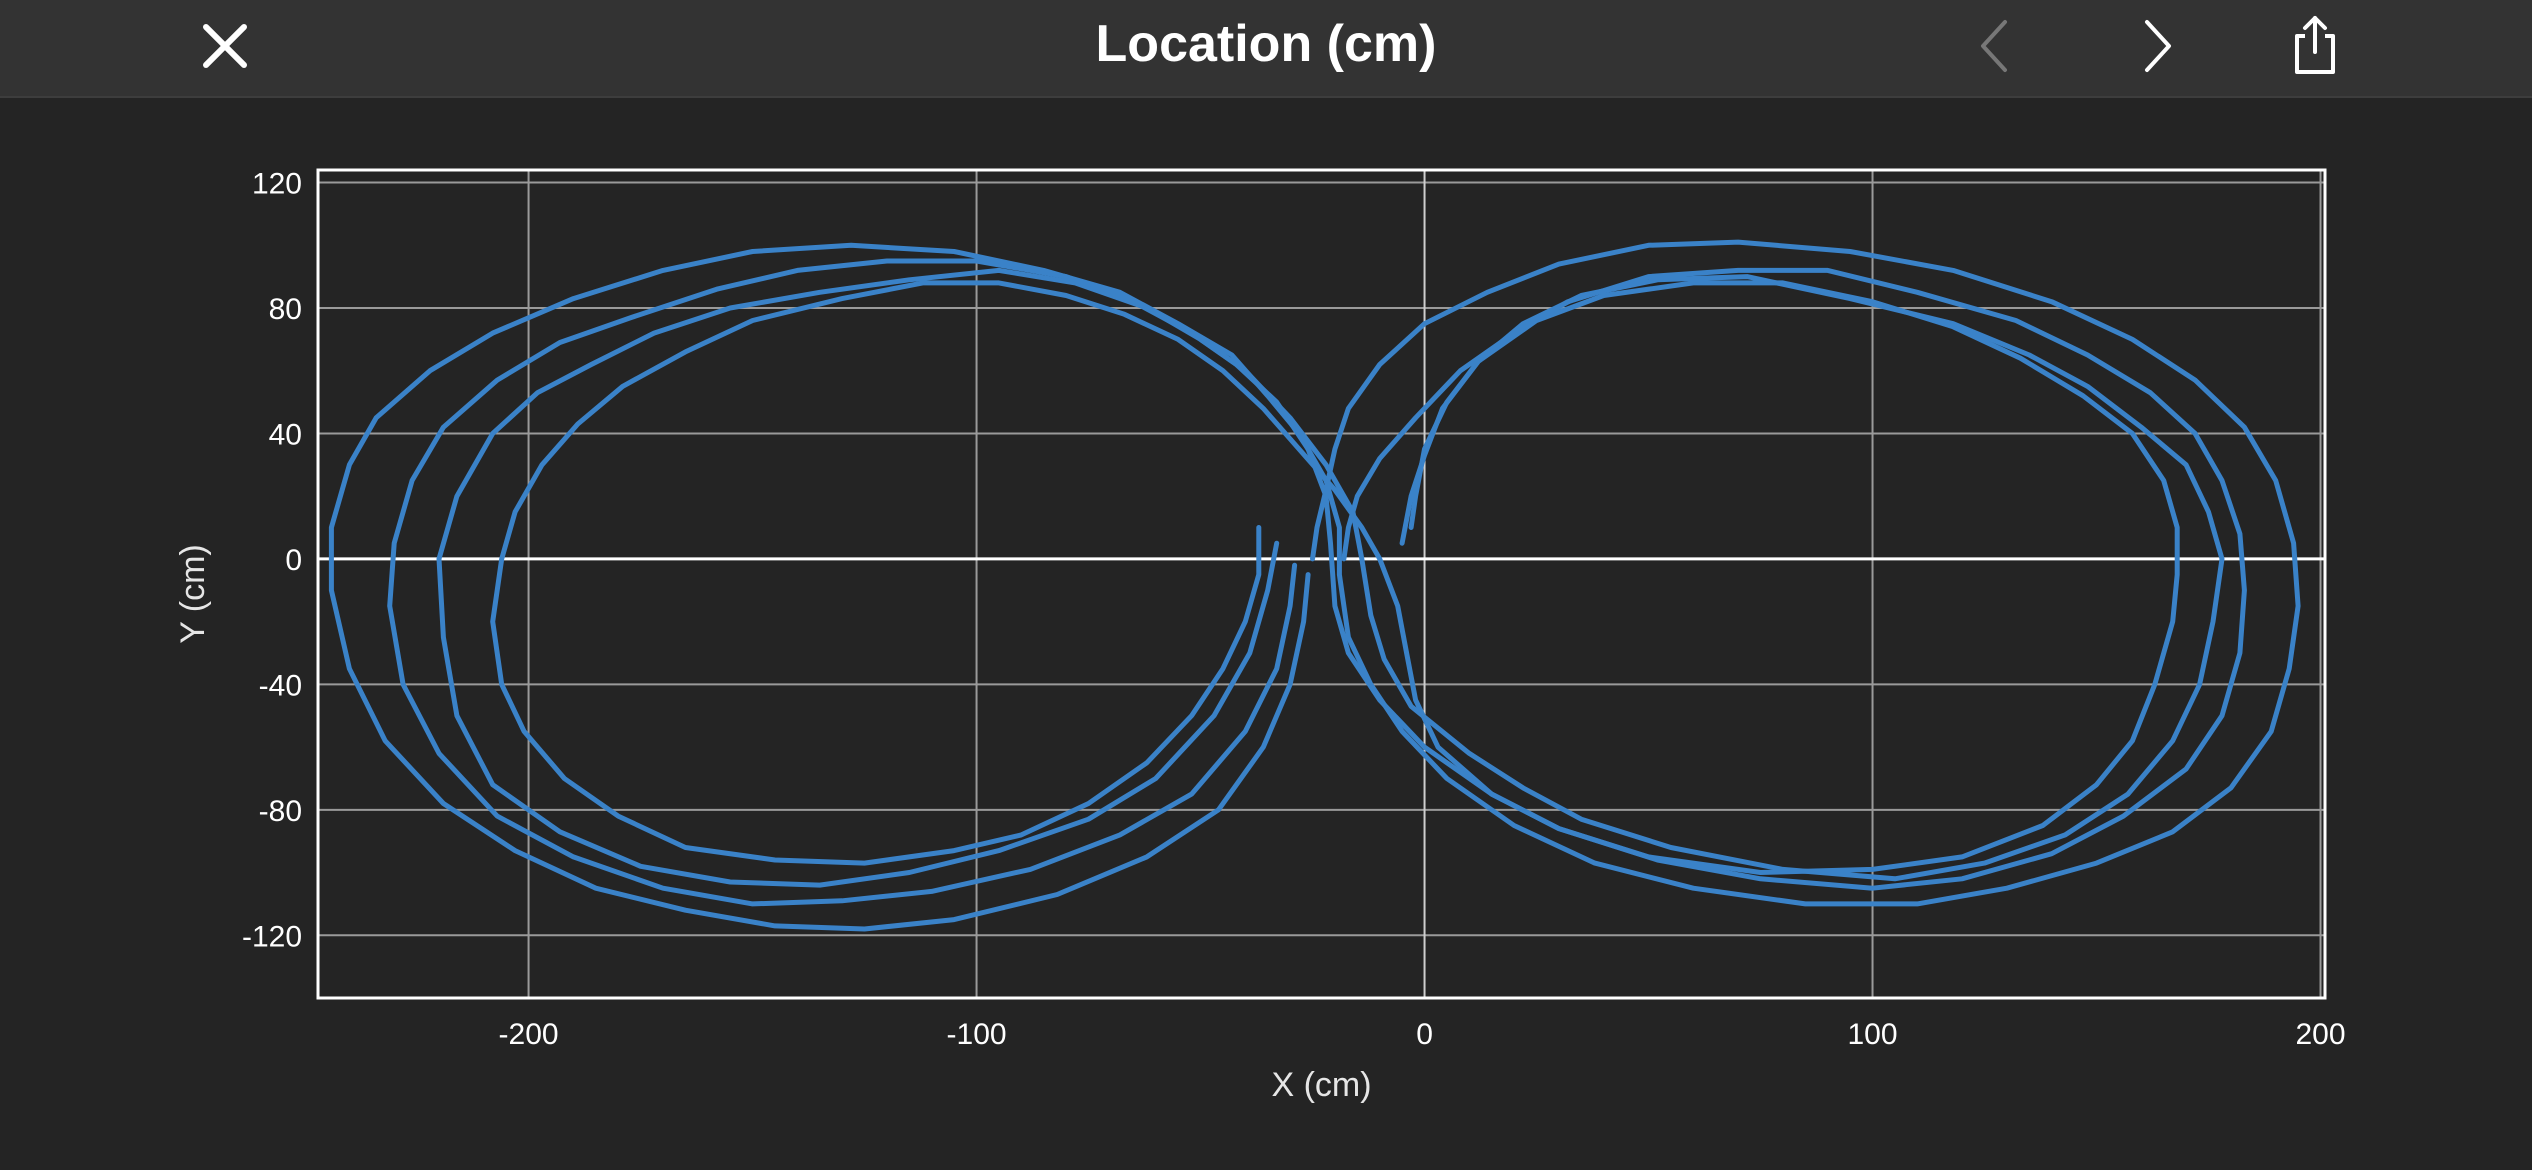  I want to click on next-button, so click(2157, 46).